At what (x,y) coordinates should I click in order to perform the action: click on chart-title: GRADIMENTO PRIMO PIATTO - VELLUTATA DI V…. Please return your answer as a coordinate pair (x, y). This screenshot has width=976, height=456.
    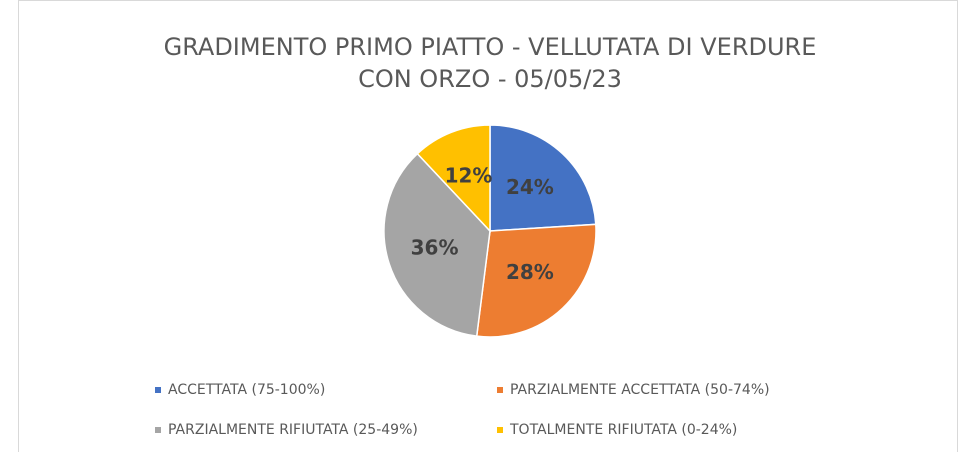
    Looking at the image, I should click on (490, 47).